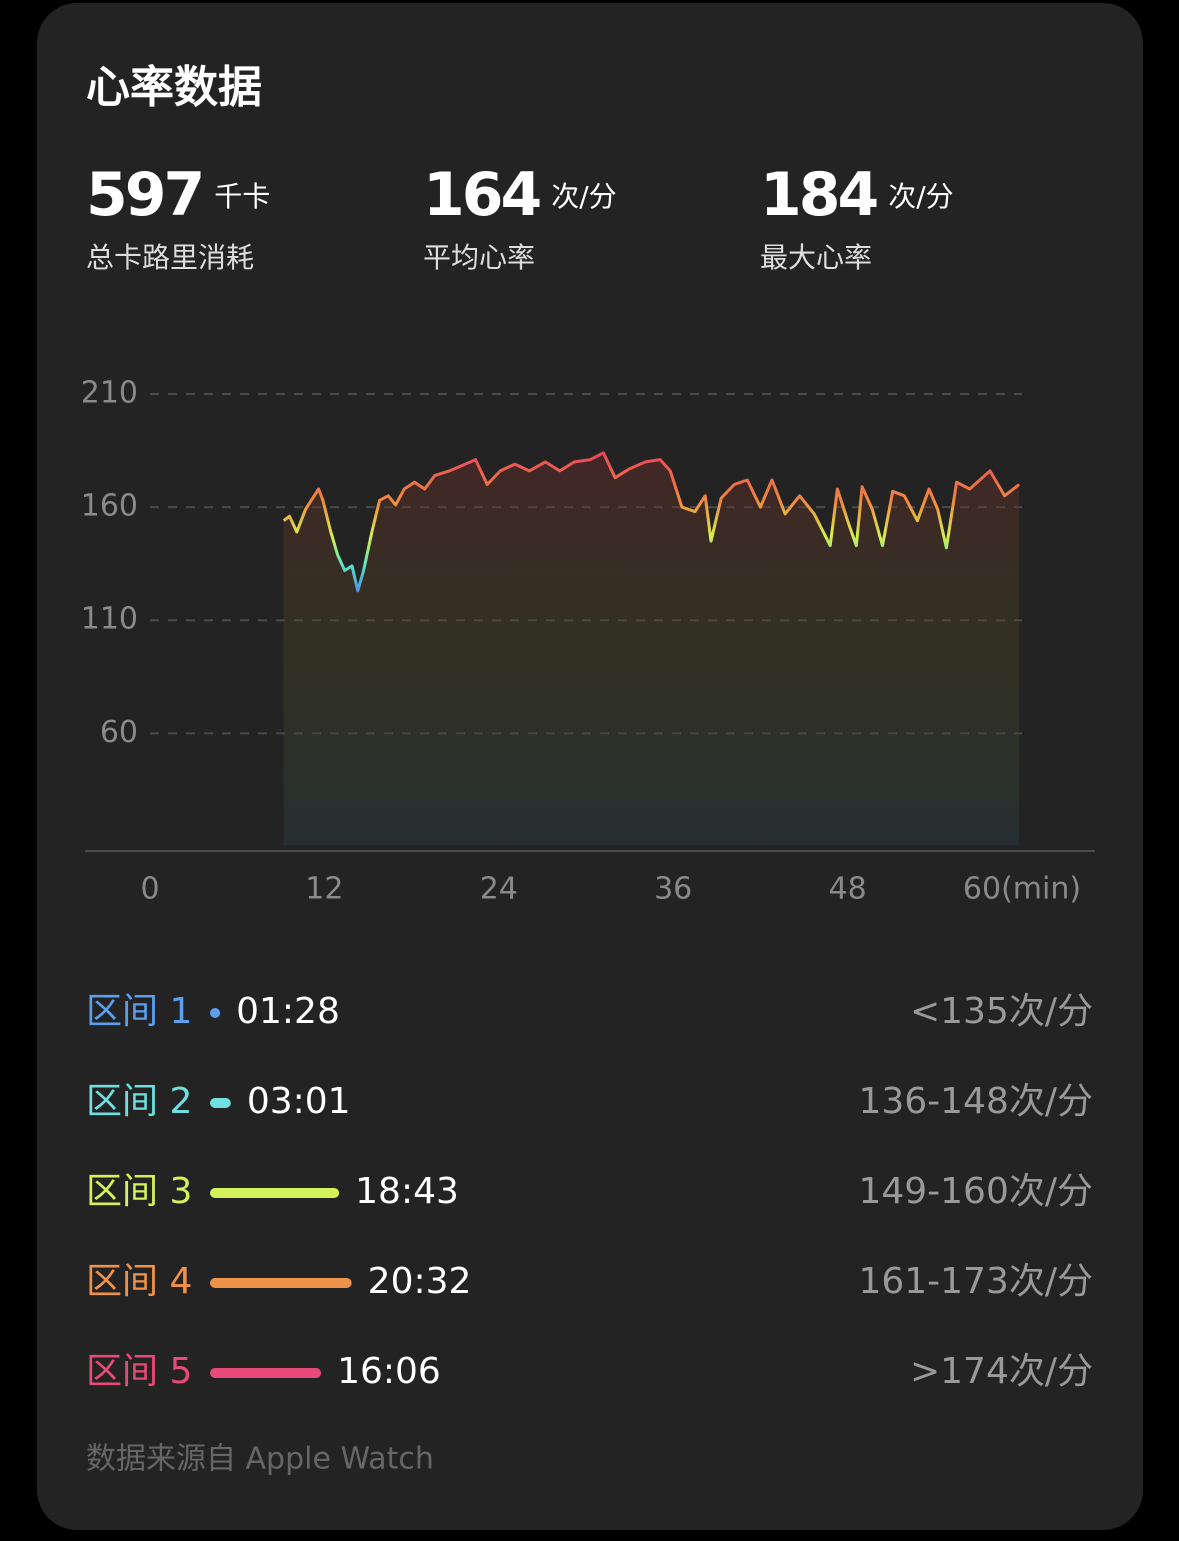 This screenshot has width=1179, height=1541. I want to click on stat-line: 184 次/分, so click(857, 195).